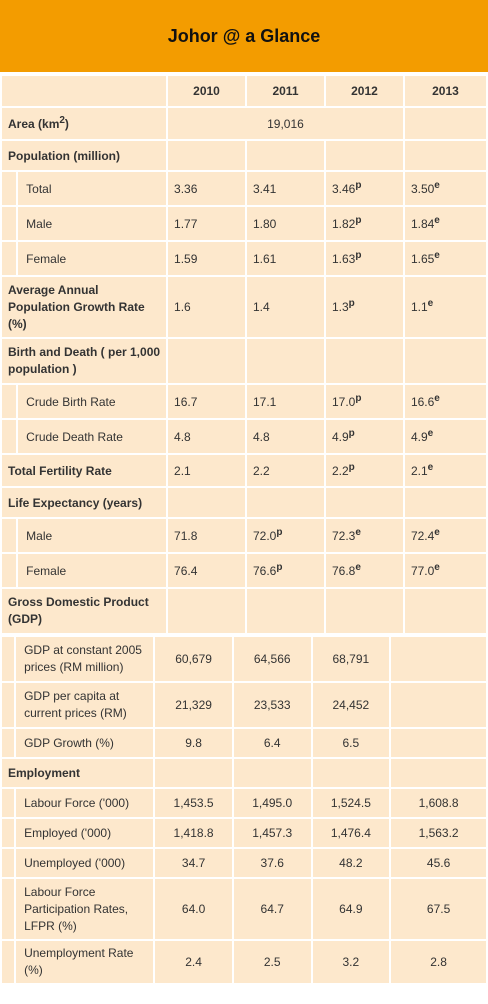 This screenshot has width=488, height=1004. I want to click on fertility-row: Total Fertility Rate 2.1 2.2 2.2p 2.1e, so click(244, 470).